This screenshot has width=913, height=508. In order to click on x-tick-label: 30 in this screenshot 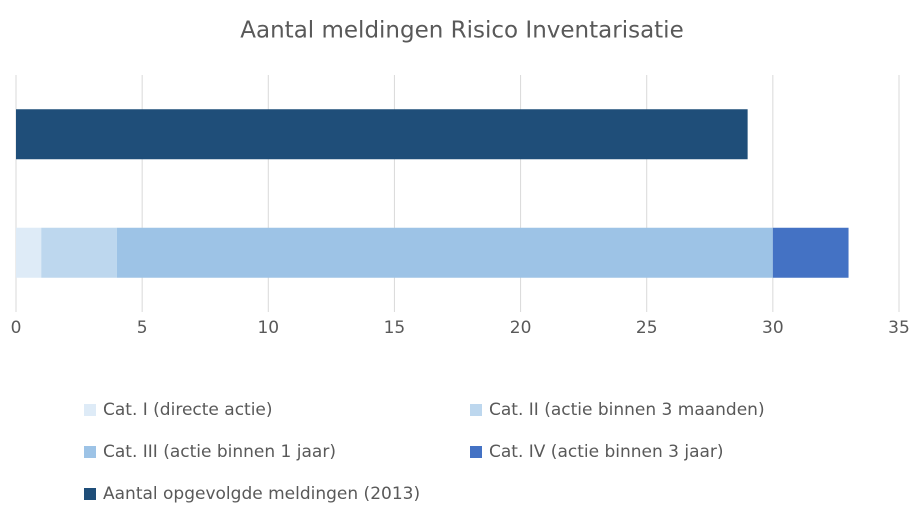, I will do `click(773, 328)`.